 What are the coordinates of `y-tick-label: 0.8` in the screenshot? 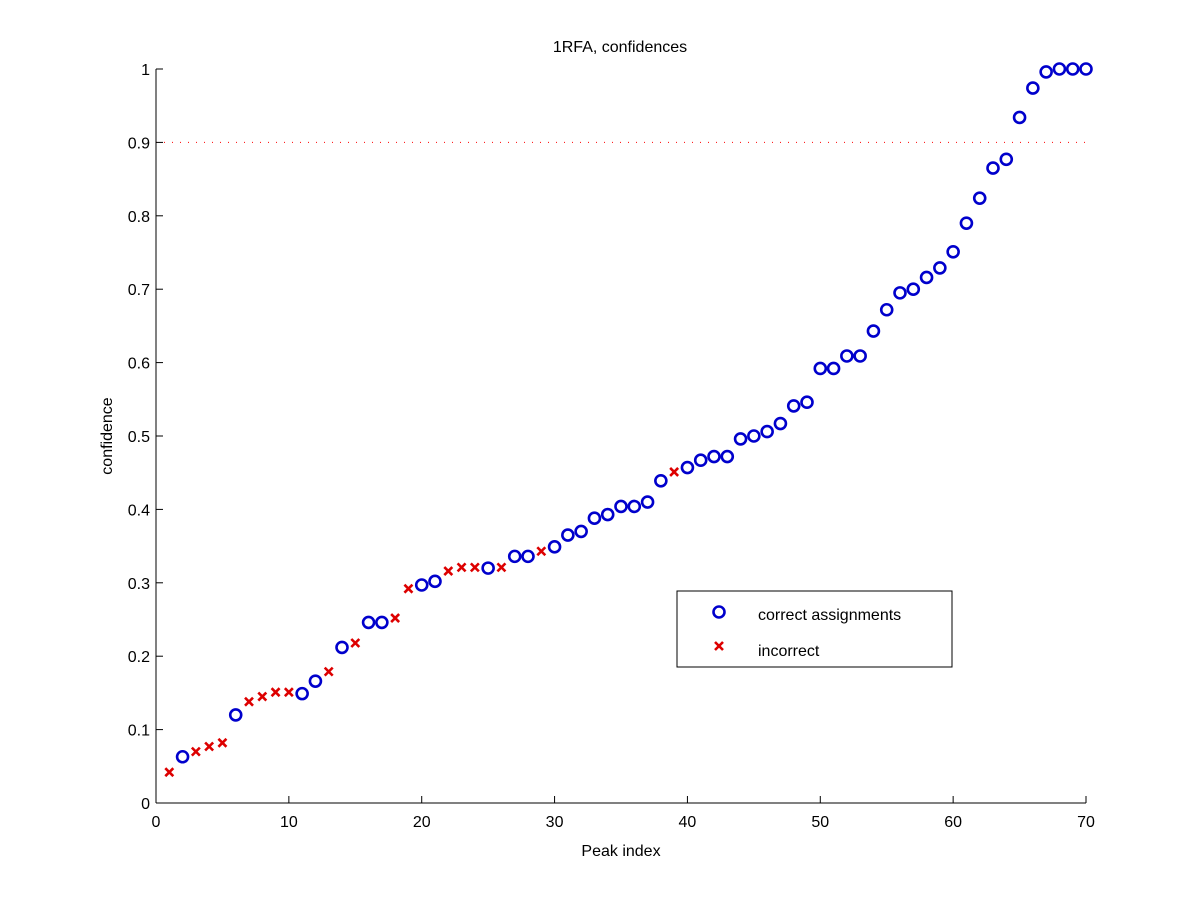 It's located at (139, 217).